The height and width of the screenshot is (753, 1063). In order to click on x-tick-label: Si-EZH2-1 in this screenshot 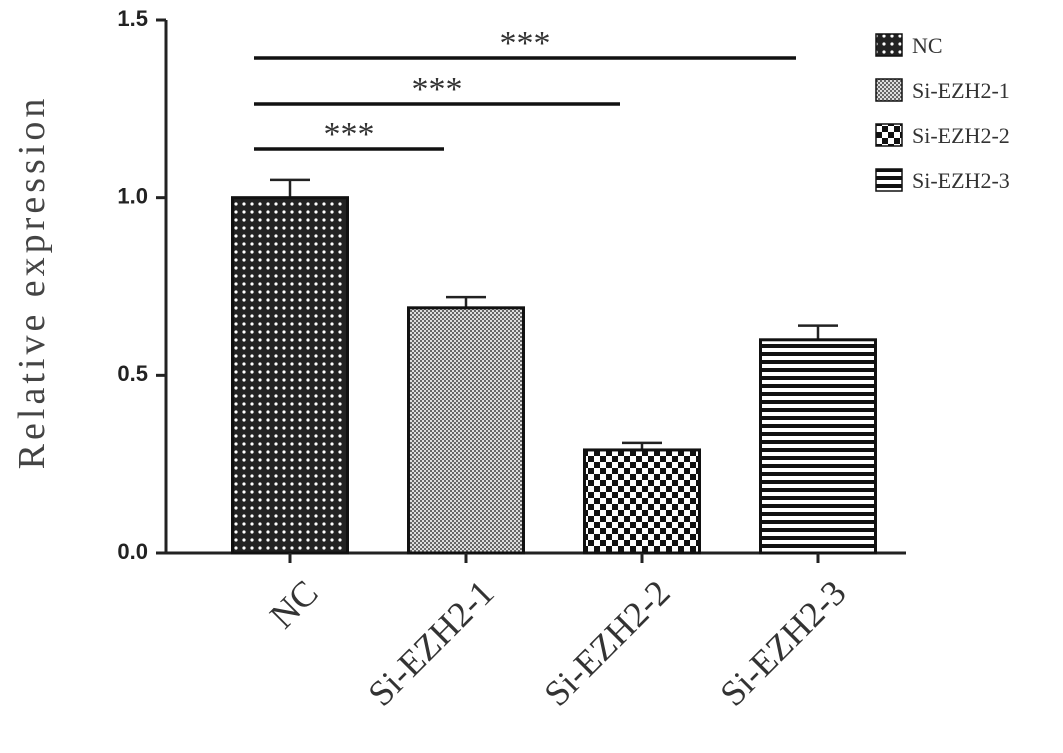, I will do `click(430, 642)`.